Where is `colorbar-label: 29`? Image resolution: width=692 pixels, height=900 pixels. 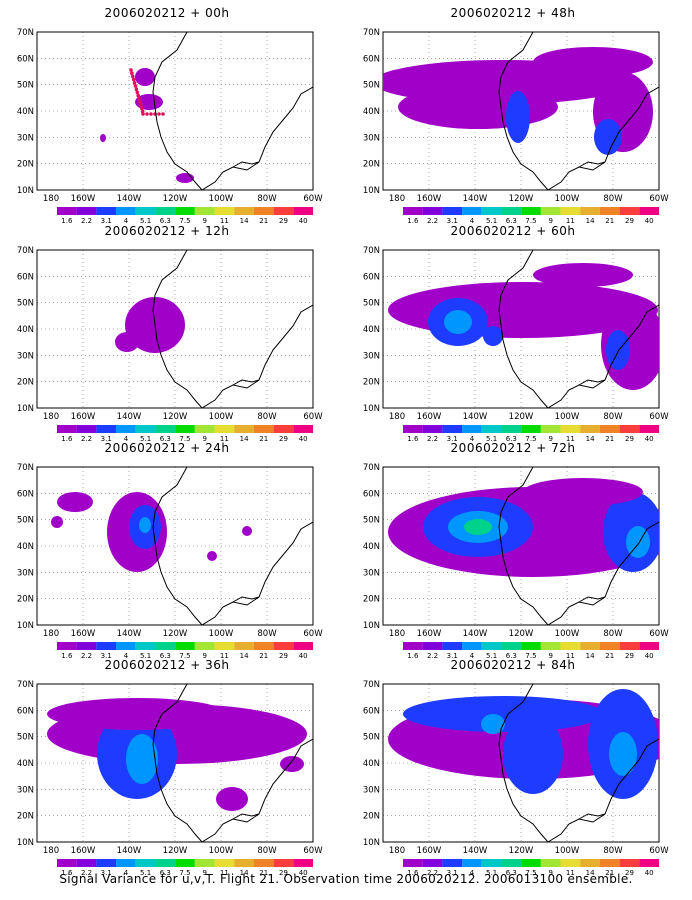
colorbar-label: 29 is located at coordinates (629, 221).